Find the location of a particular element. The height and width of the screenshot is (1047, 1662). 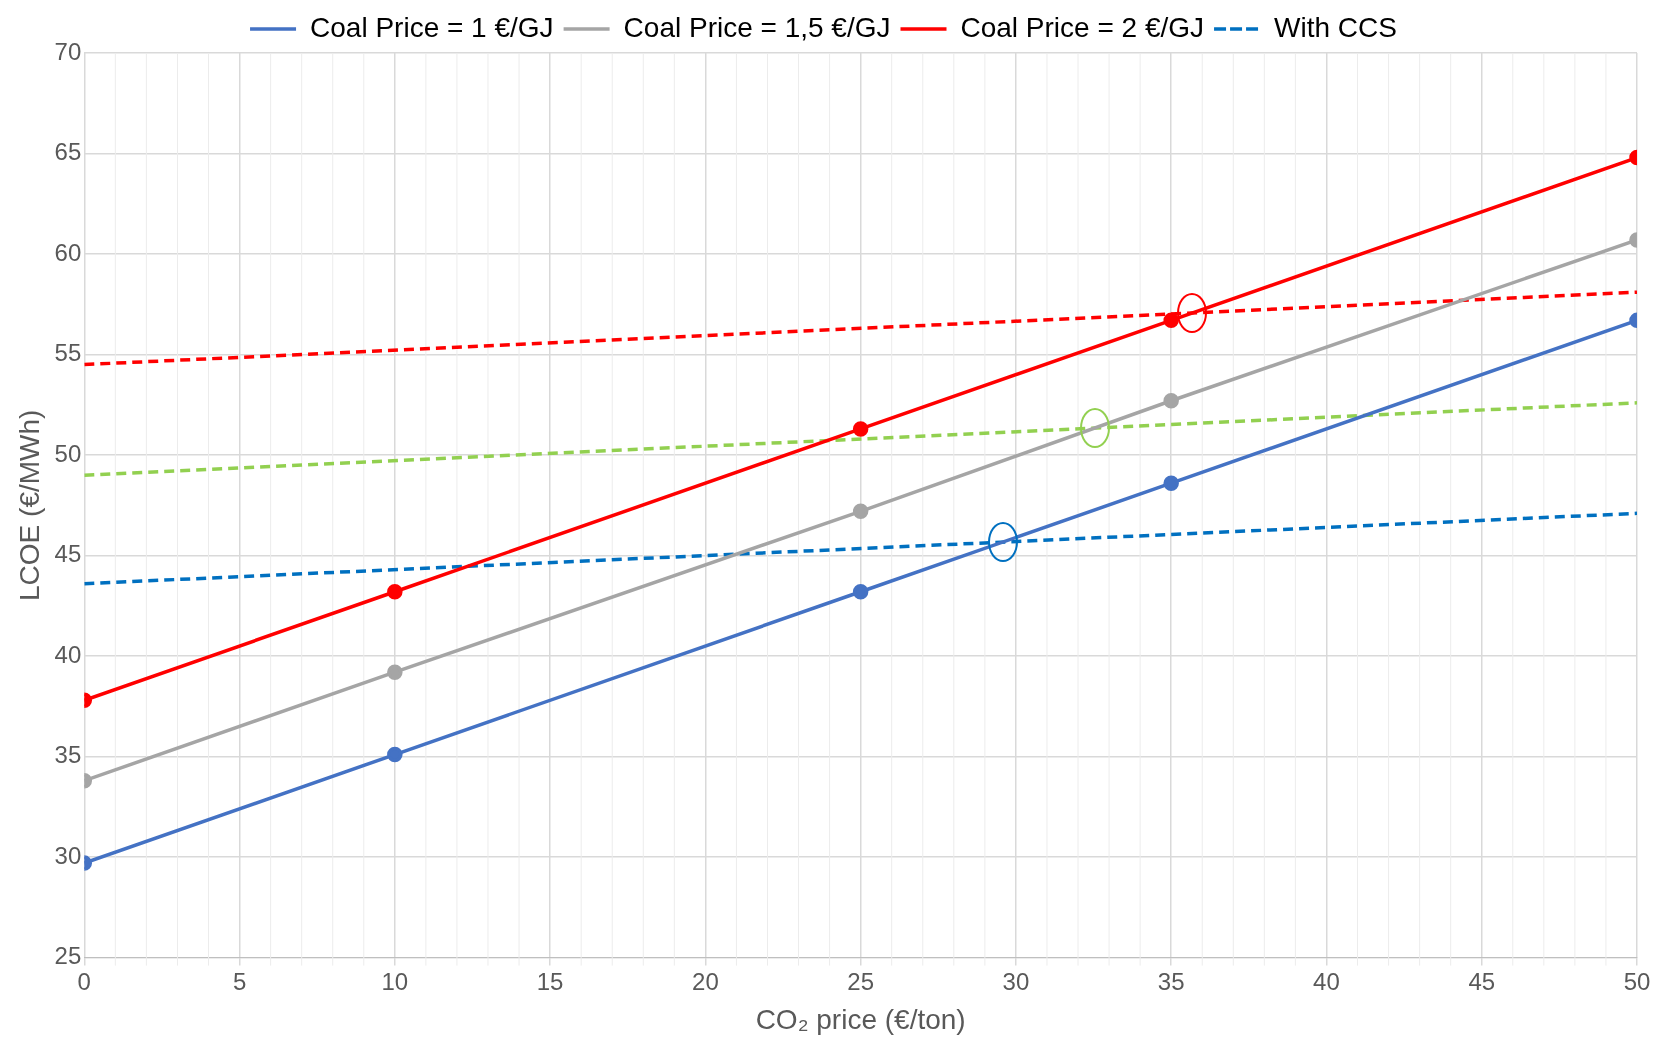

y-axis-title: LCOE (€/MWh) is located at coordinates (29, 505).